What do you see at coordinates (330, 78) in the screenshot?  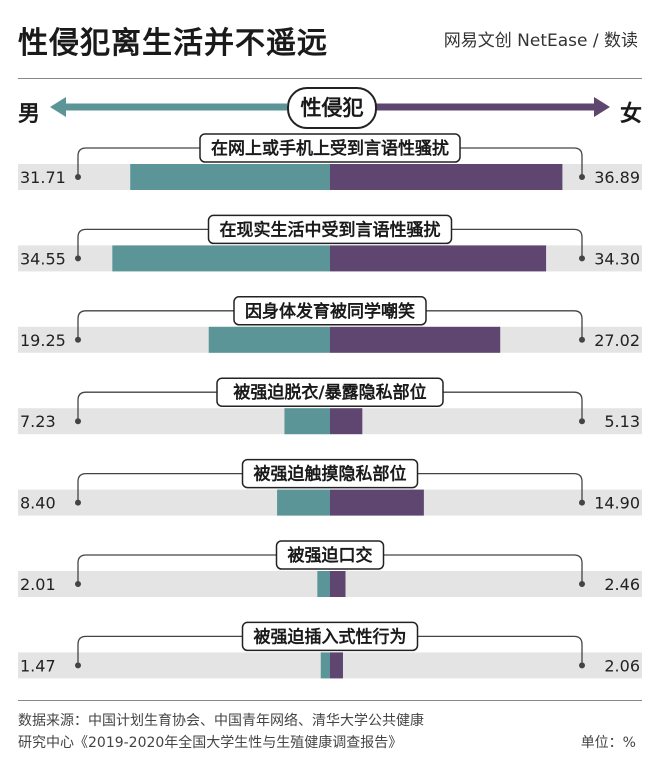 I see `top-divider` at bounding box center [330, 78].